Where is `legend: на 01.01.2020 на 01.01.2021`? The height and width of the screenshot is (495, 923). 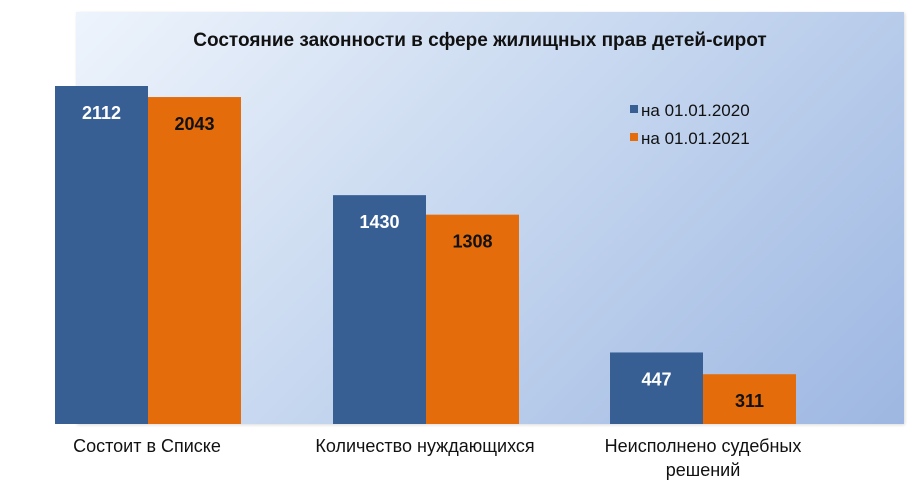 legend: на 01.01.2020 на 01.01.2021 is located at coordinates (690, 124).